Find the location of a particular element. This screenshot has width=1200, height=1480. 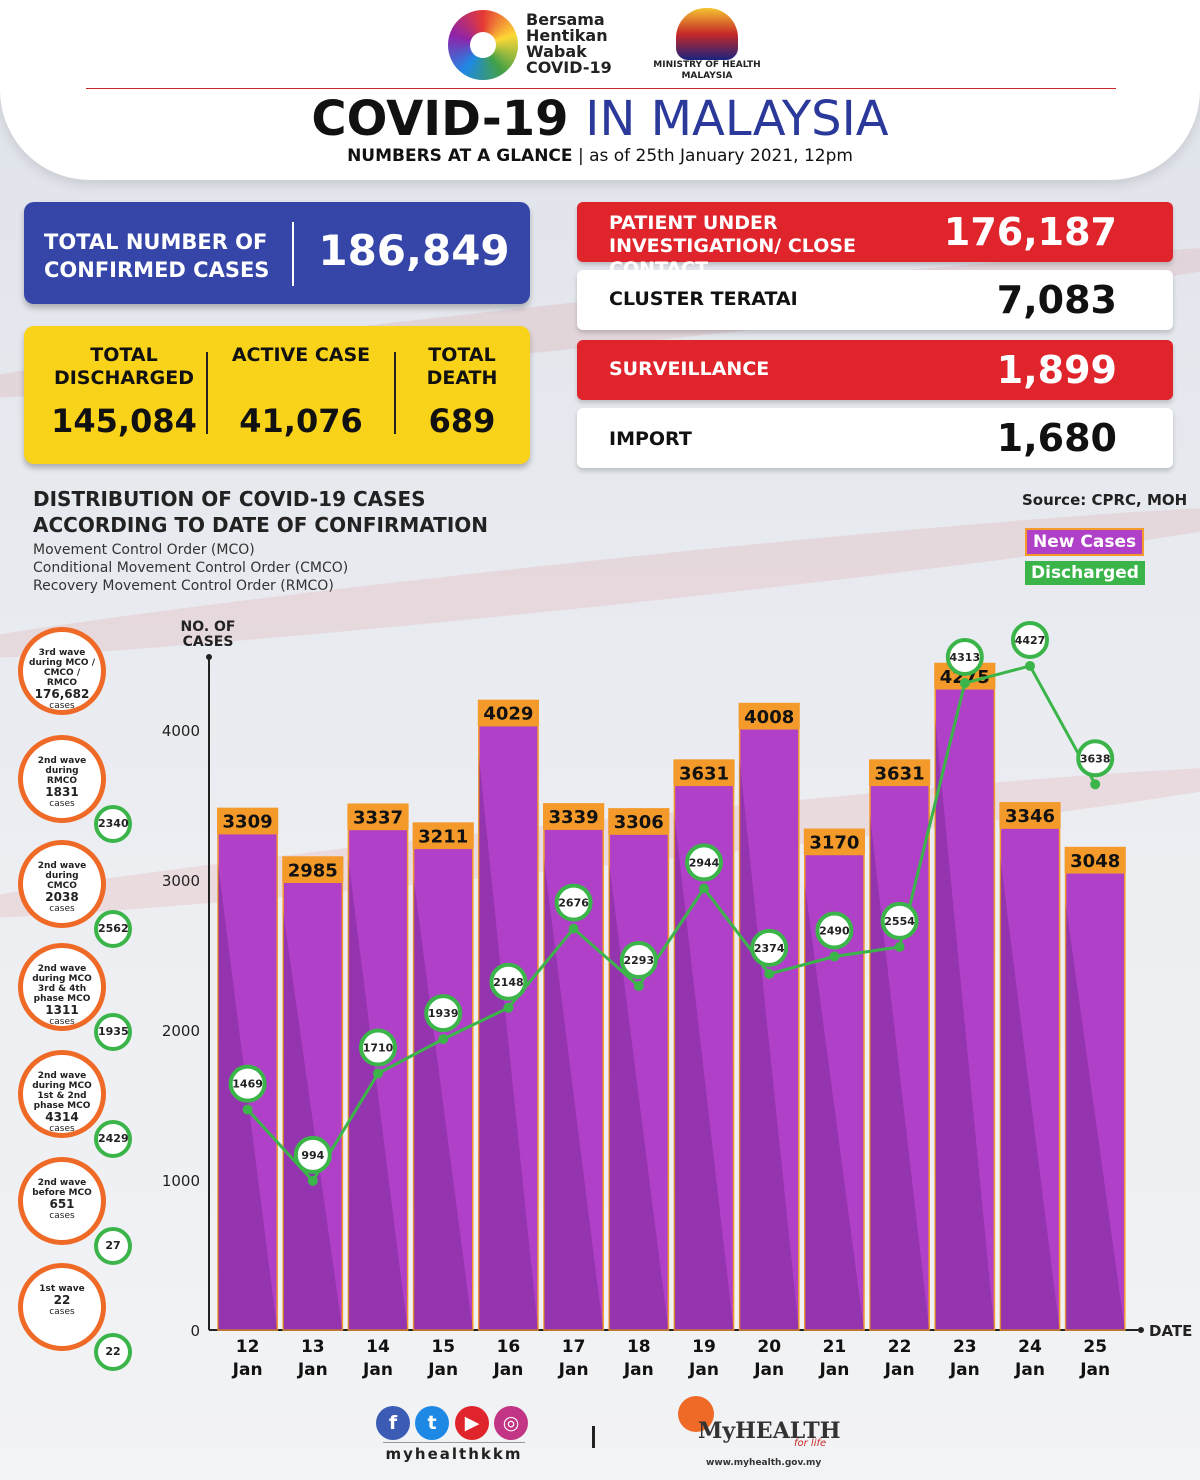

discharged-value-label: 3638 is located at coordinates (1095, 758).